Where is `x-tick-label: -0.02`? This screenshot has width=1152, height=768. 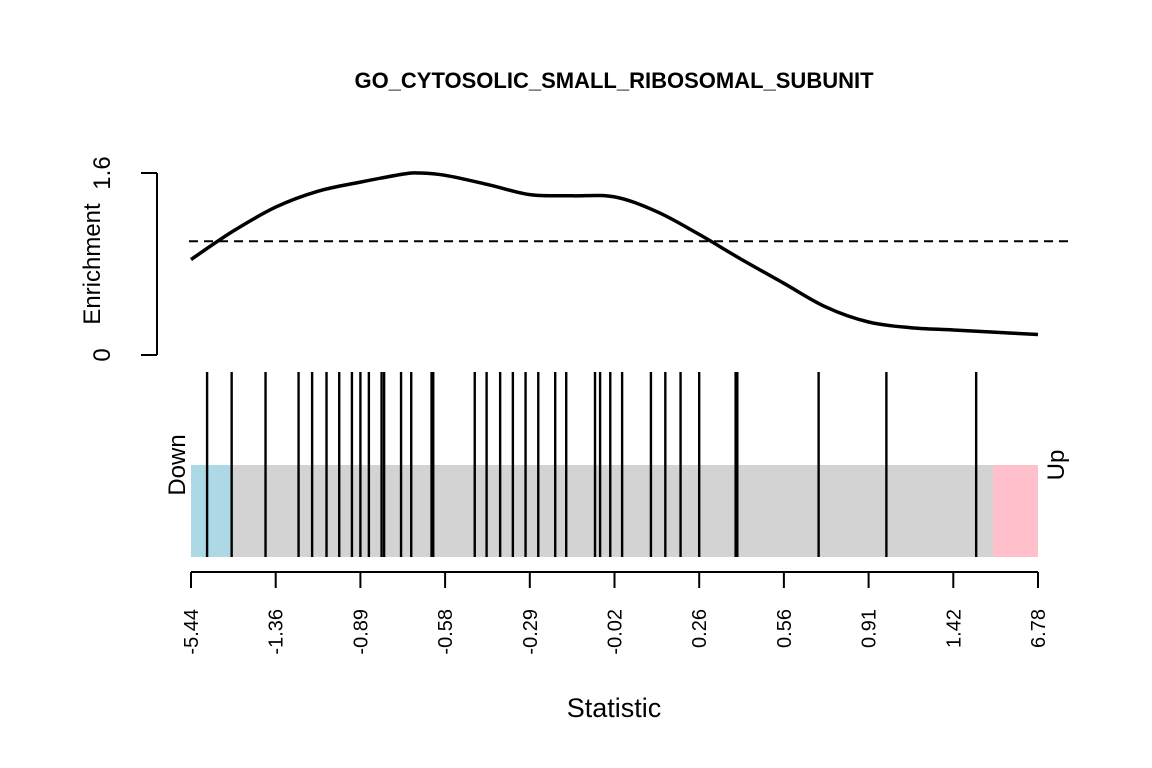
x-tick-label: -0.02 is located at coordinates (616, 632).